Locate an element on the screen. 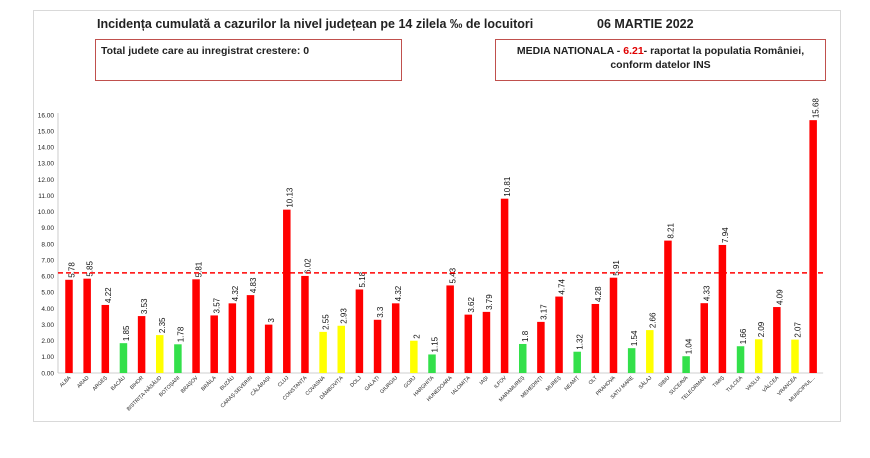 This screenshot has height=458, width=870. bar-value-label: 5.18 is located at coordinates (362, 279).